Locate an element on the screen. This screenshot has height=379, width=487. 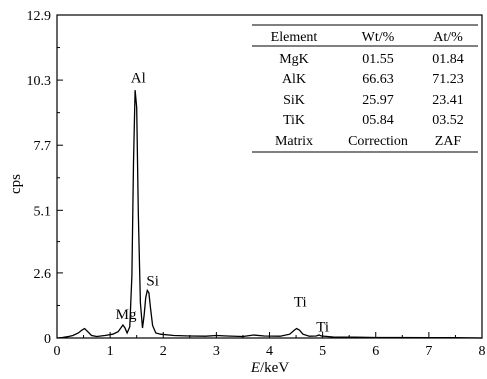
x-tick-label: 6 is located at coordinates (375, 351).